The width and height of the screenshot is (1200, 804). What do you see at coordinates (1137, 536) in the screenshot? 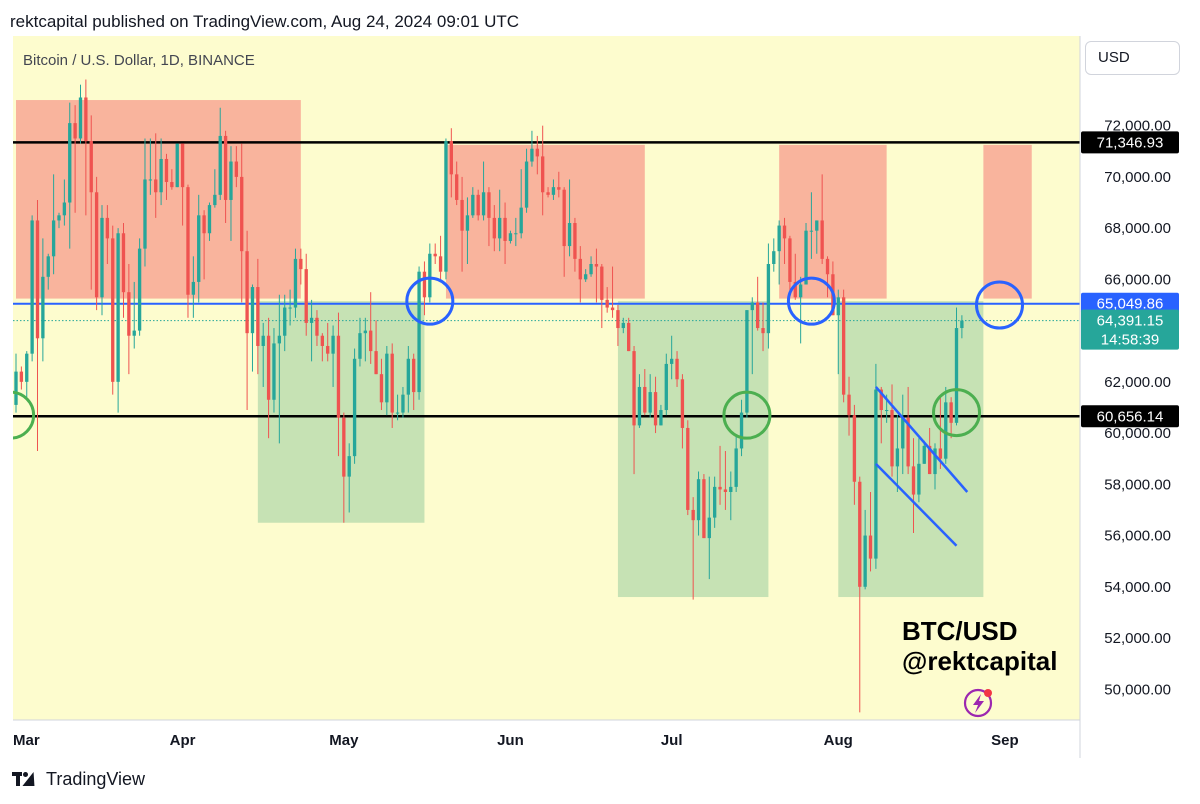
I see `y-tick-label: 56,000.00` at bounding box center [1137, 536].